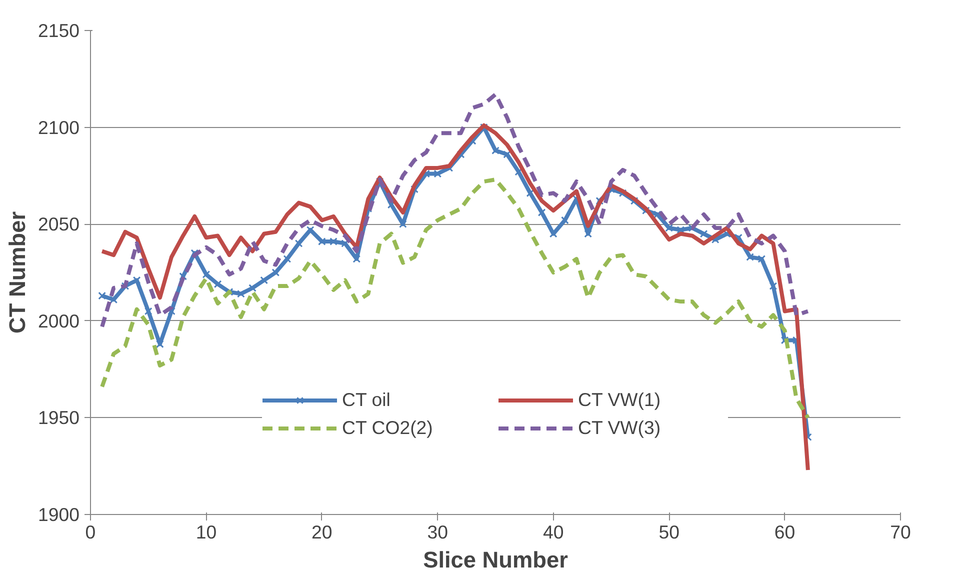 This screenshot has width=959, height=585. Describe the element at coordinates (59, 127) in the screenshot. I see `y-tick-label: 2100` at that location.